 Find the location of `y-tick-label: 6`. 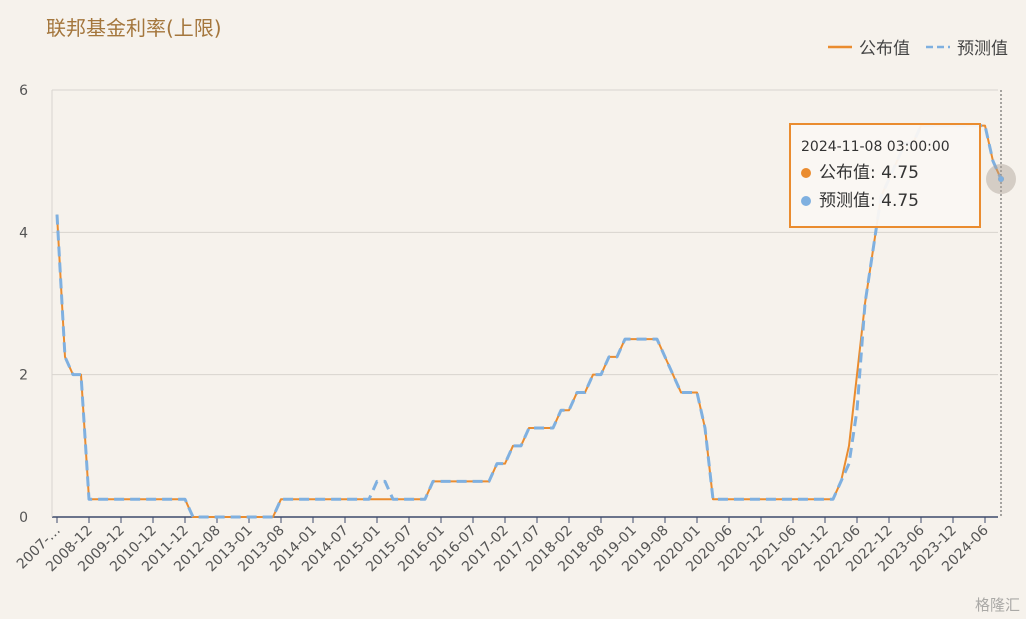

y-tick-label: 6 is located at coordinates (23, 91).